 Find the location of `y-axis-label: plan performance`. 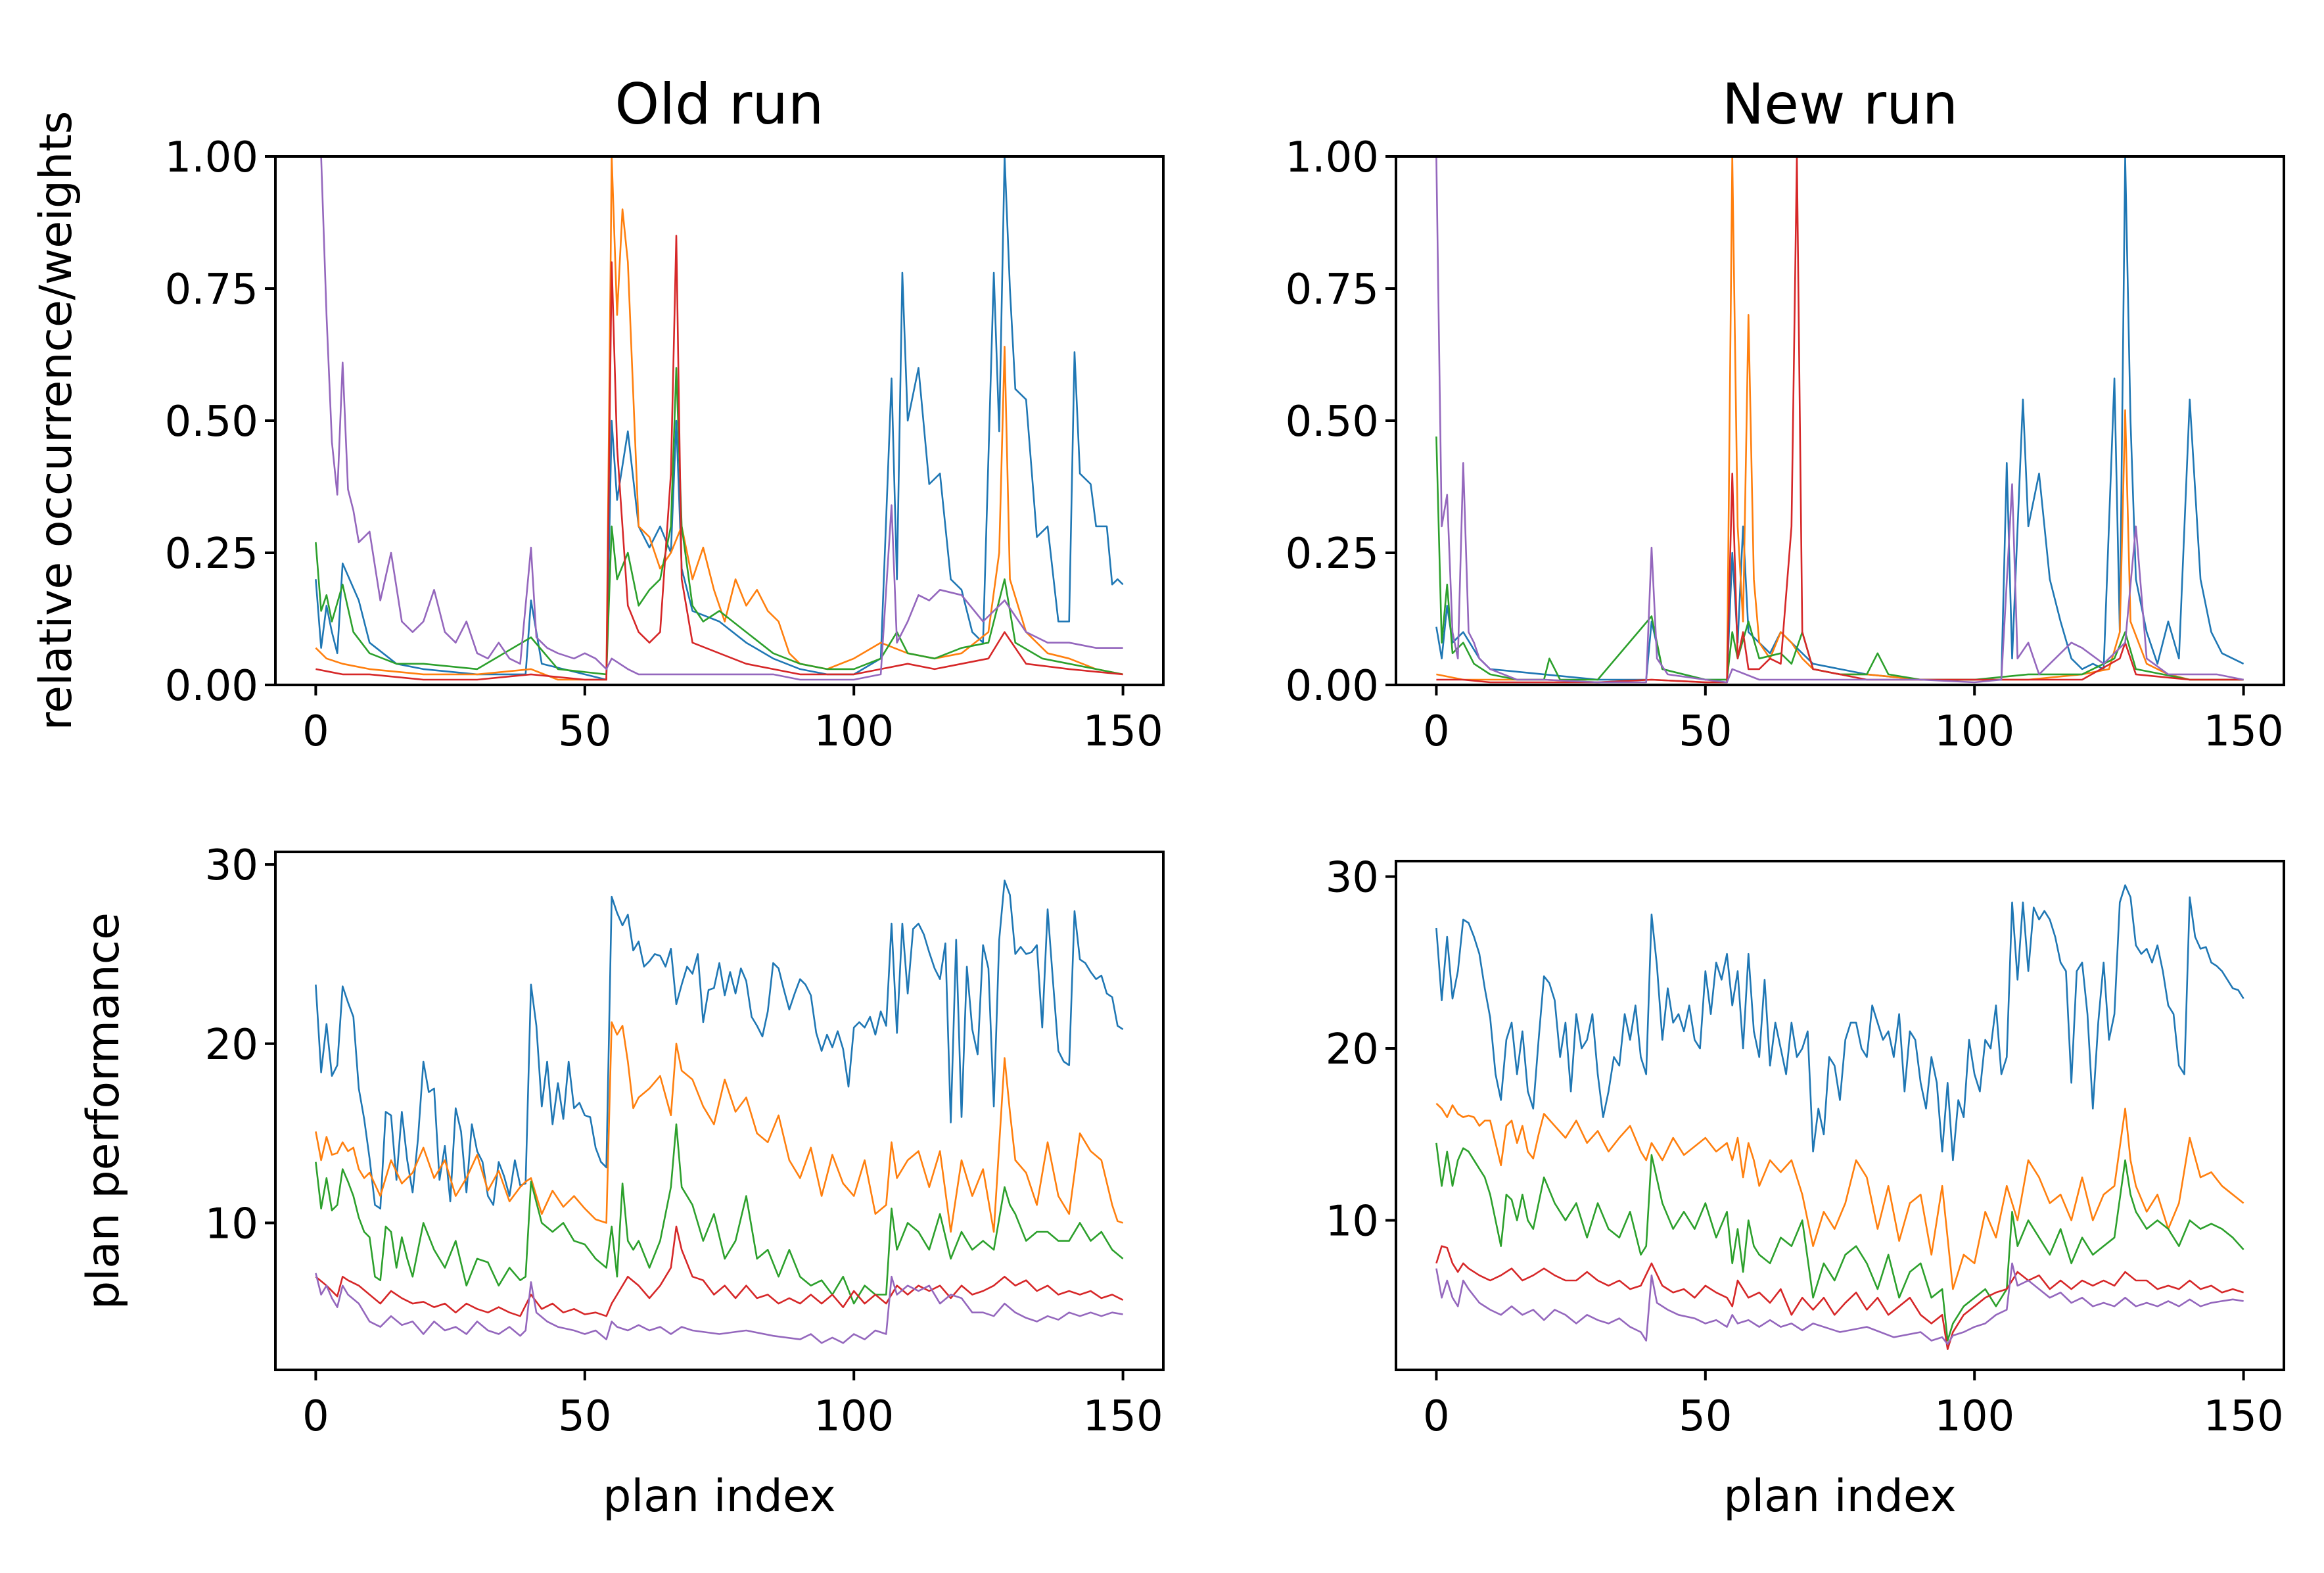

y-axis-label: plan performance is located at coordinates (103, 1110).